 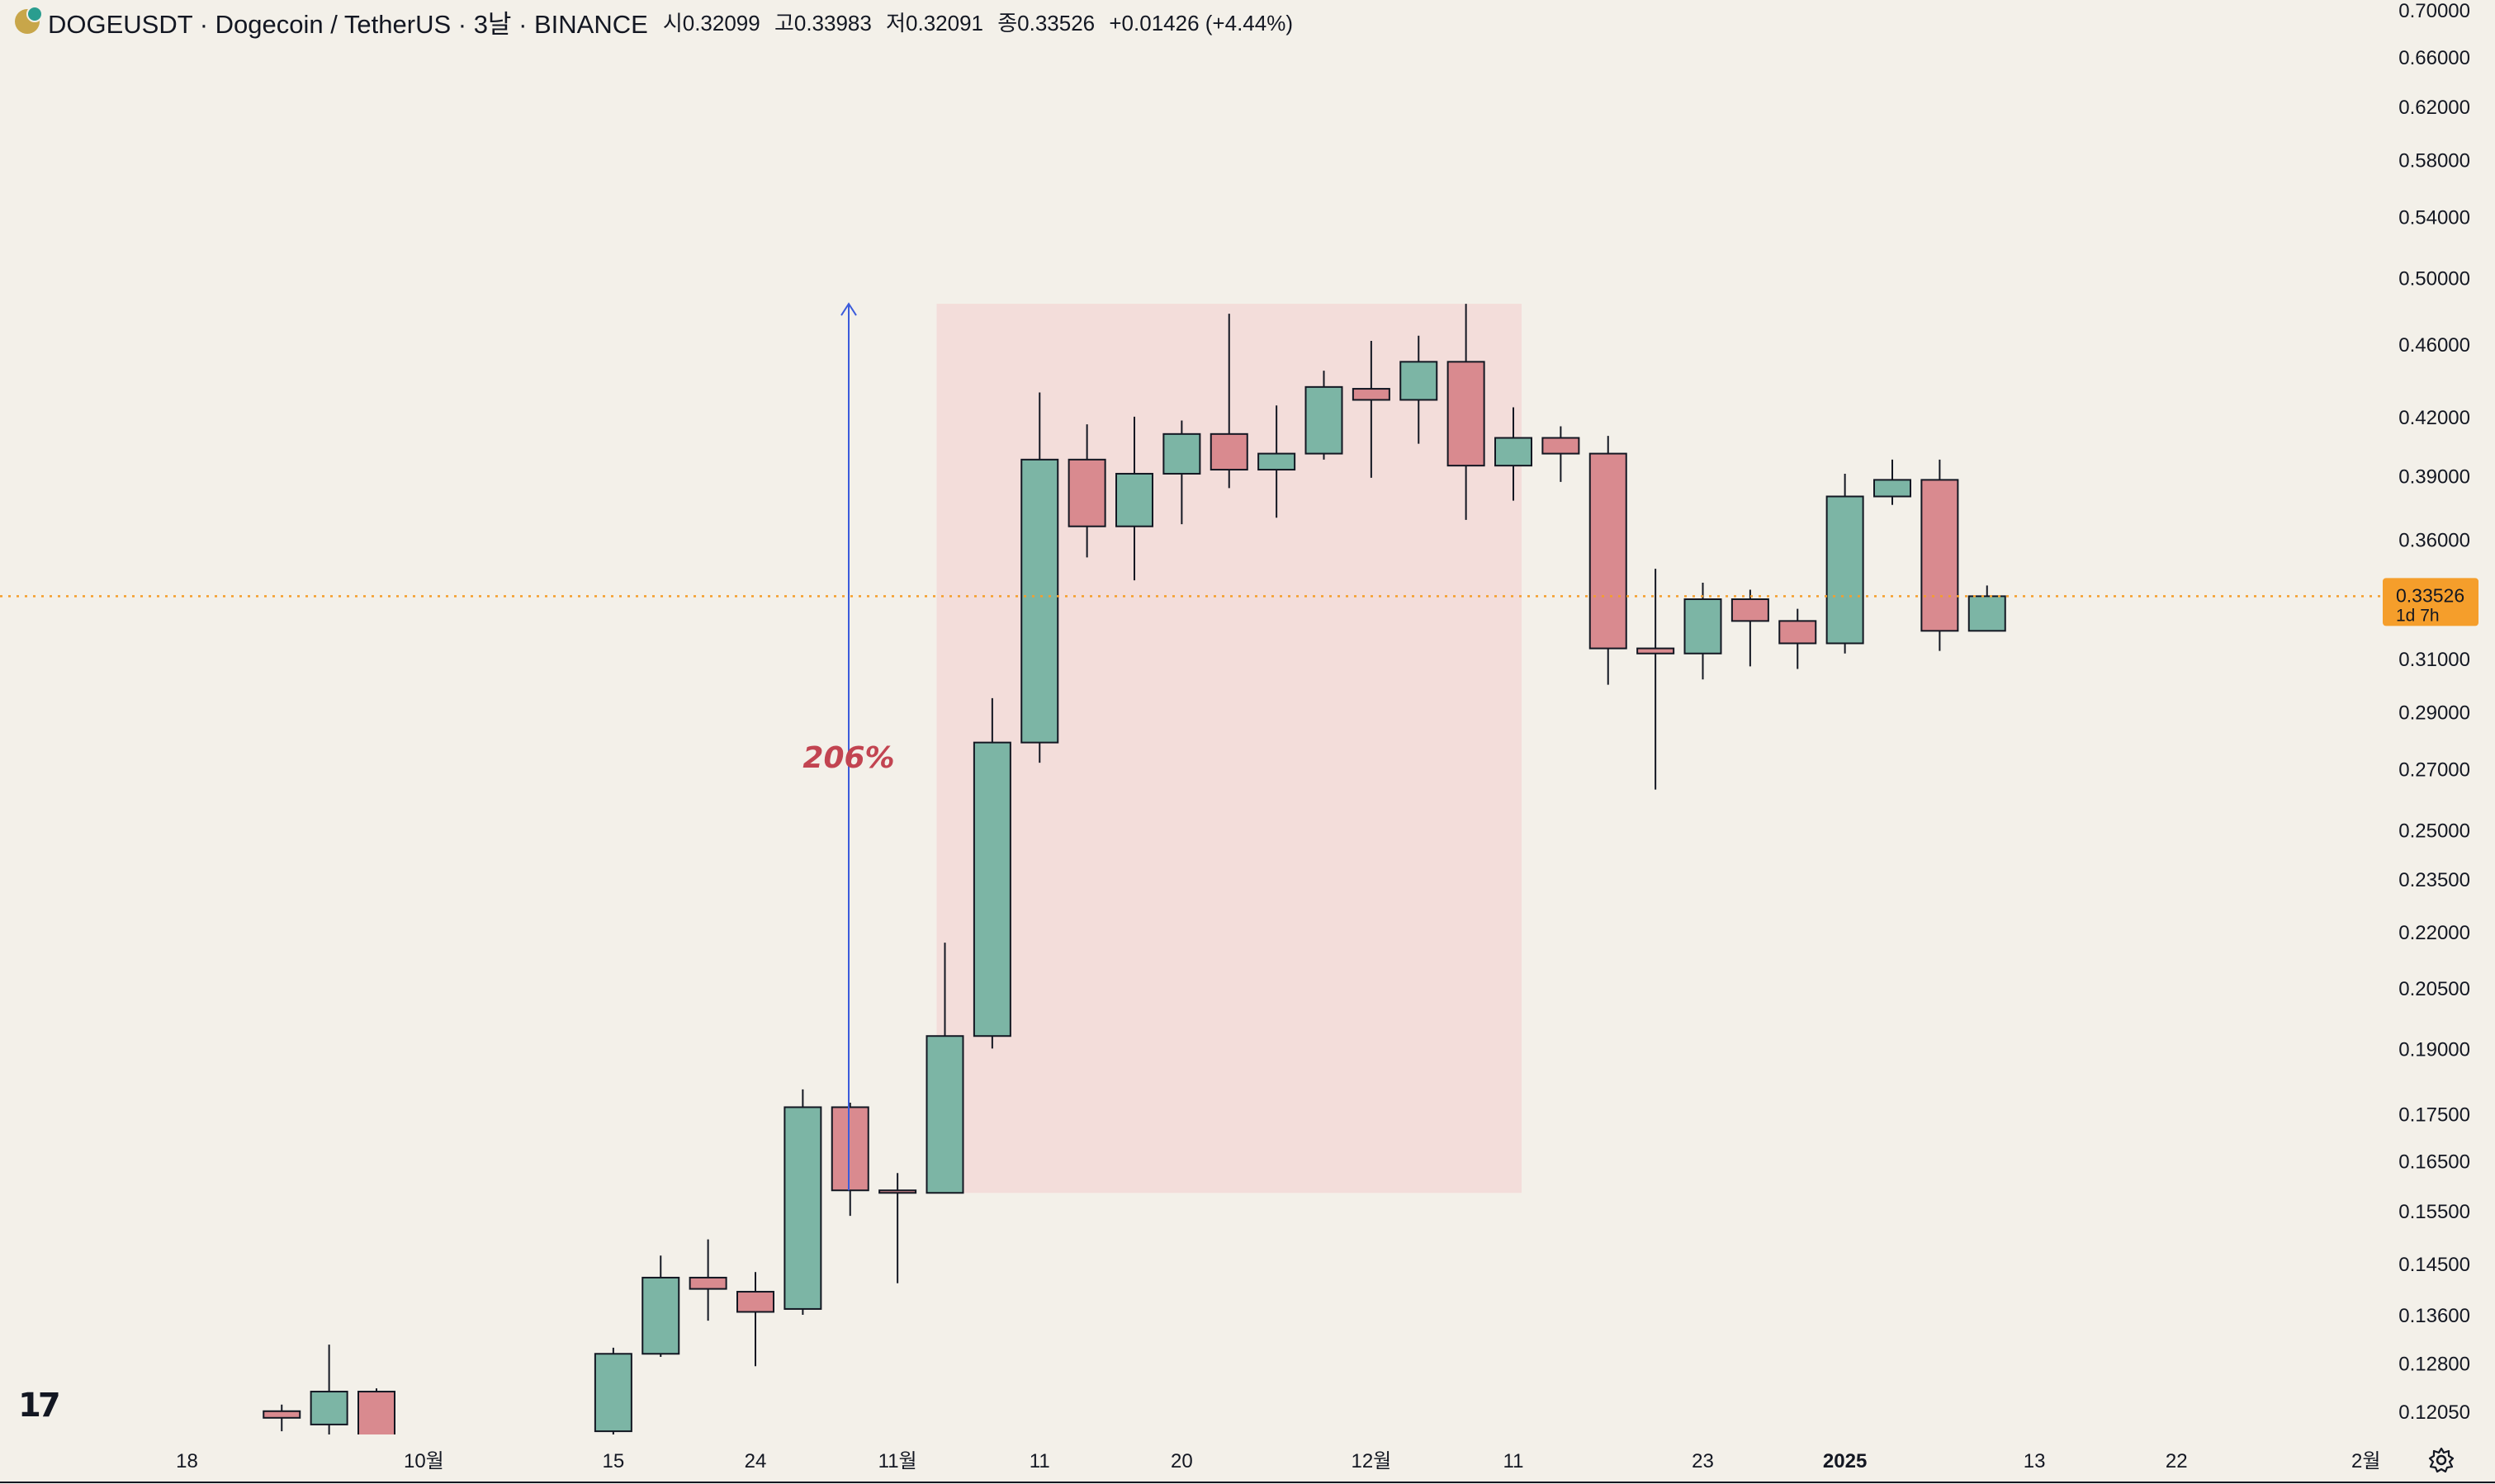 What do you see at coordinates (2434, 477) in the screenshot?
I see `y-tick-label: 0.39000` at bounding box center [2434, 477].